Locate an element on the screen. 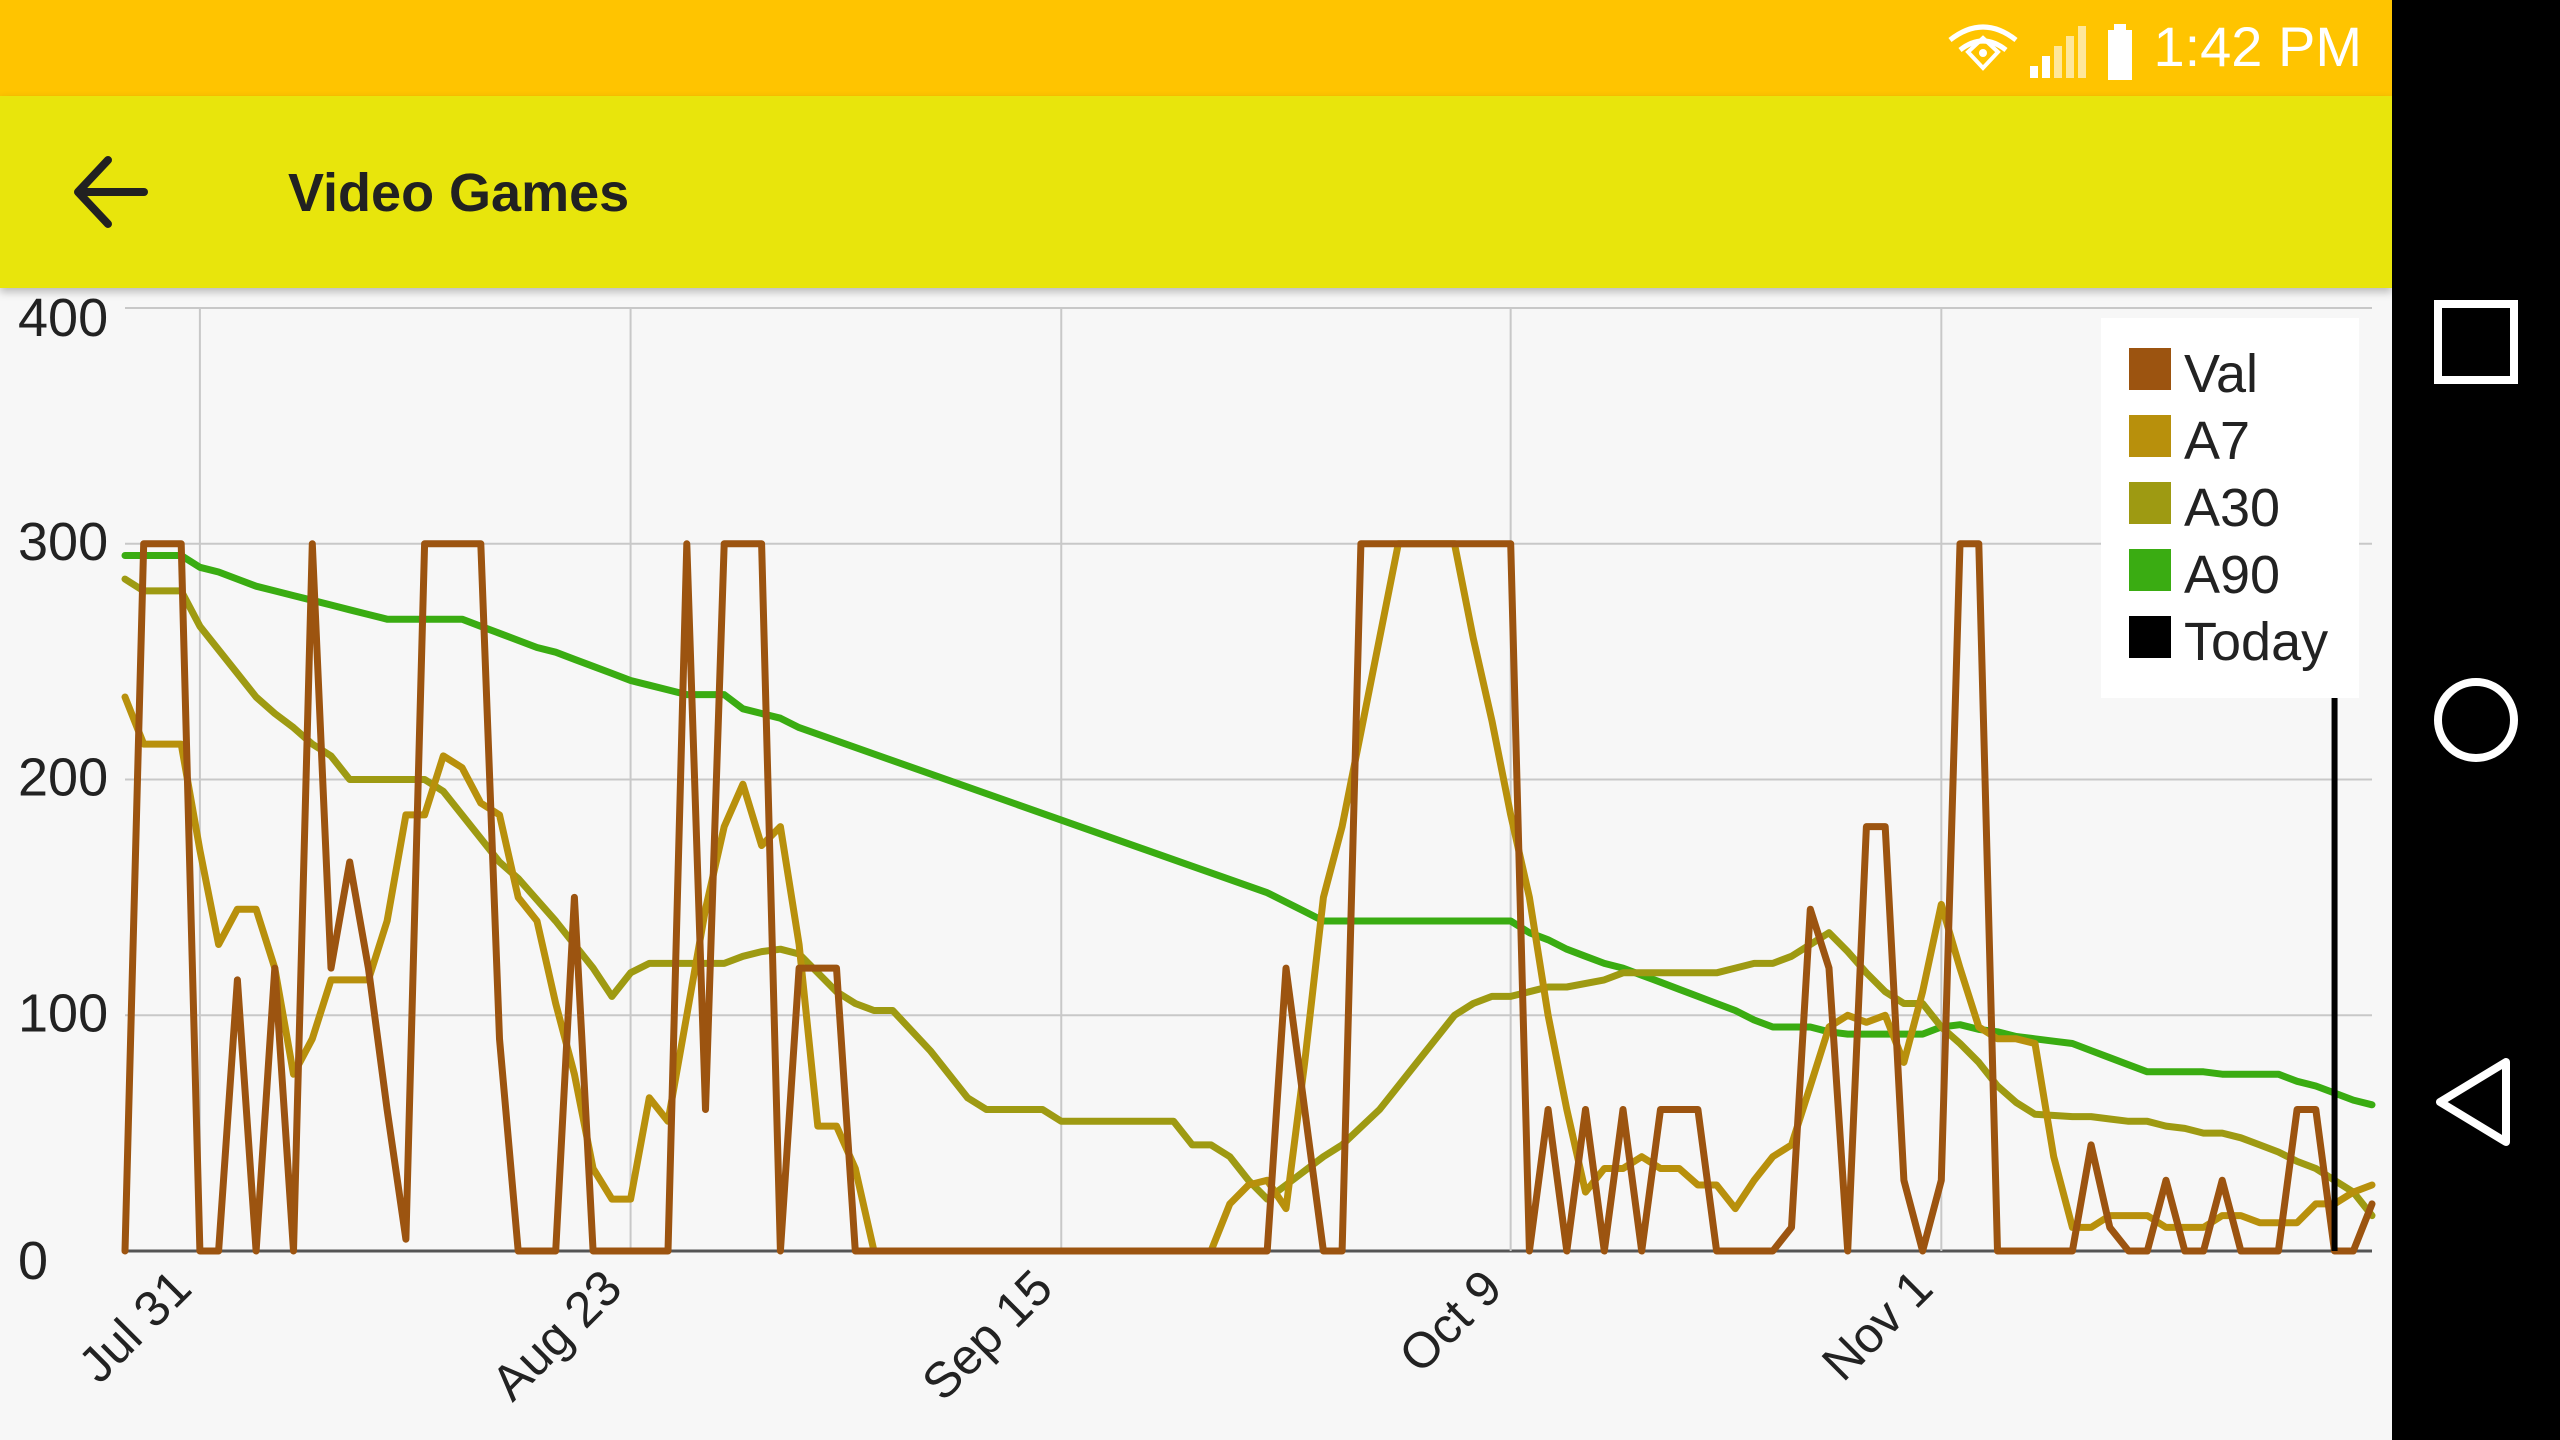  y-axis-ticks: 0 100 200 300 400 is located at coordinates (63, 789).